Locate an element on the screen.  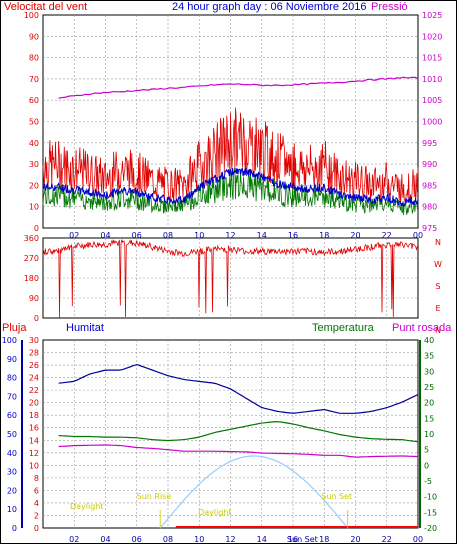
rain-axis-tick: 20 is located at coordinates (34, 403).